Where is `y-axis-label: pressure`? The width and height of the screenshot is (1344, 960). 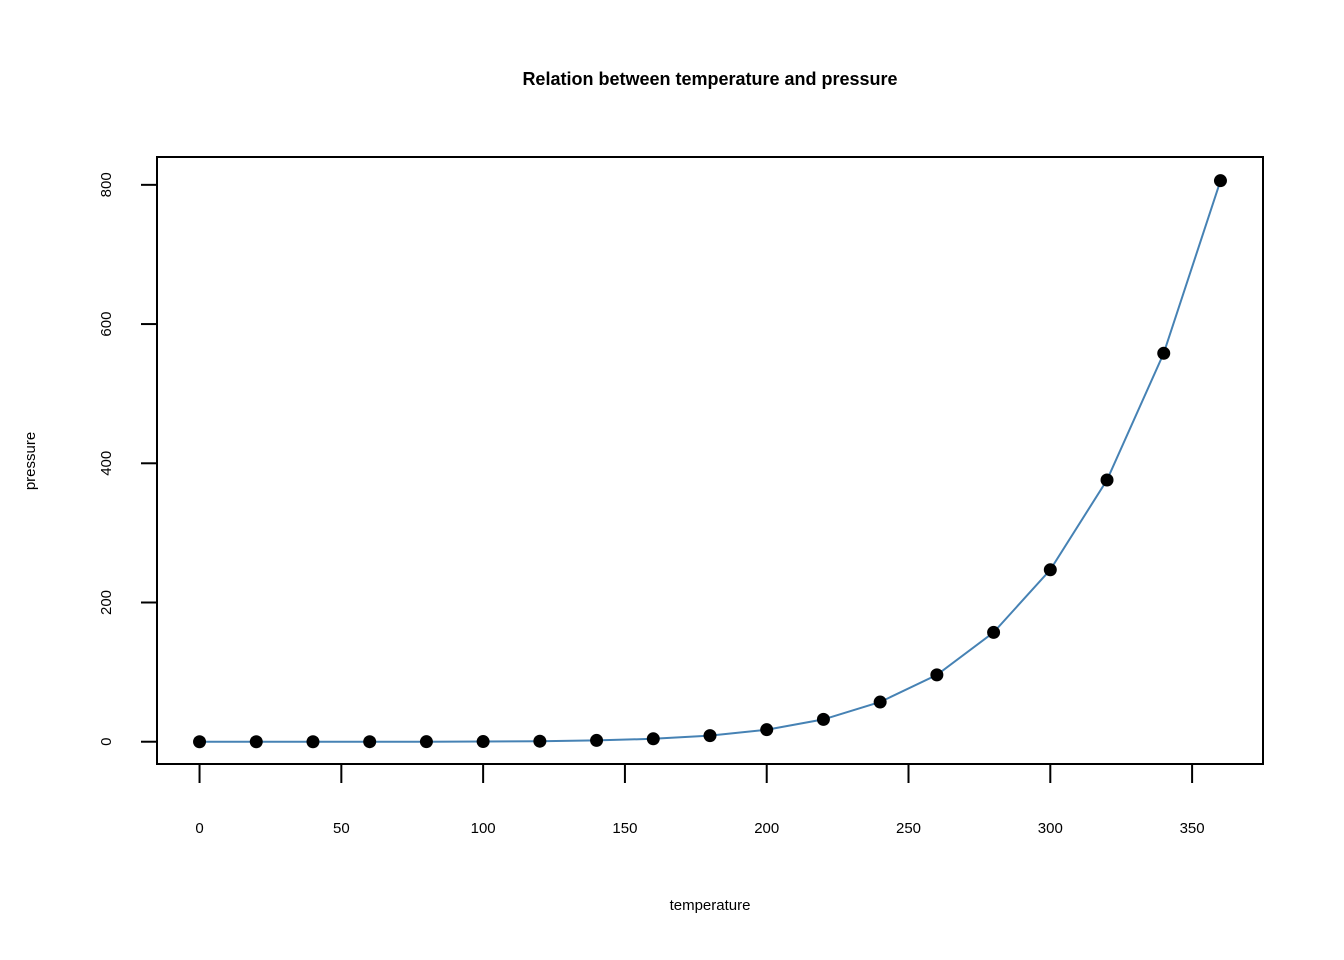 y-axis-label: pressure is located at coordinates (30, 461).